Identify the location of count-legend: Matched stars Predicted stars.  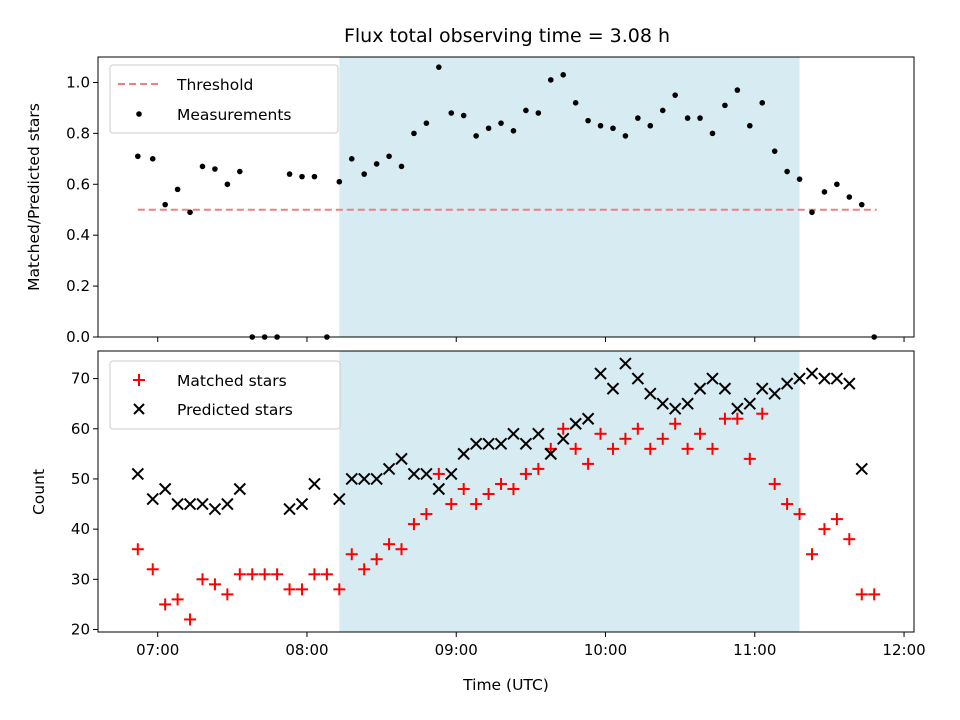
(225, 395).